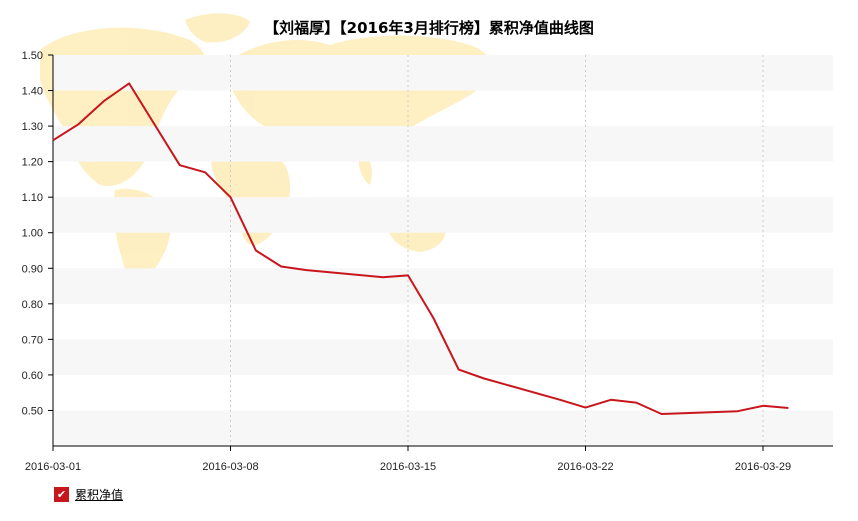 This screenshot has height=521, width=858. What do you see at coordinates (429, 28) in the screenshot?
I see `chart-title: 【刘福厚】【2016年3月排行榜】累积净值曲线图` at bounding box center [429, 28].